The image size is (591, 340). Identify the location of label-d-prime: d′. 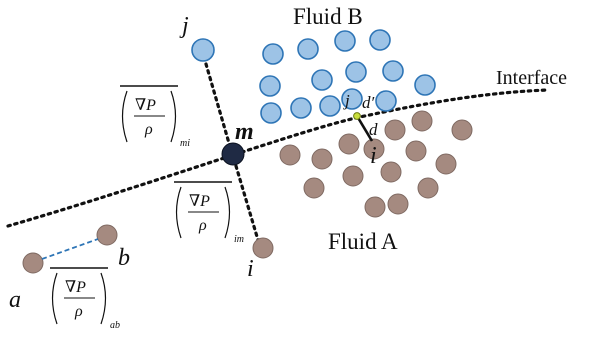
(368, 102).